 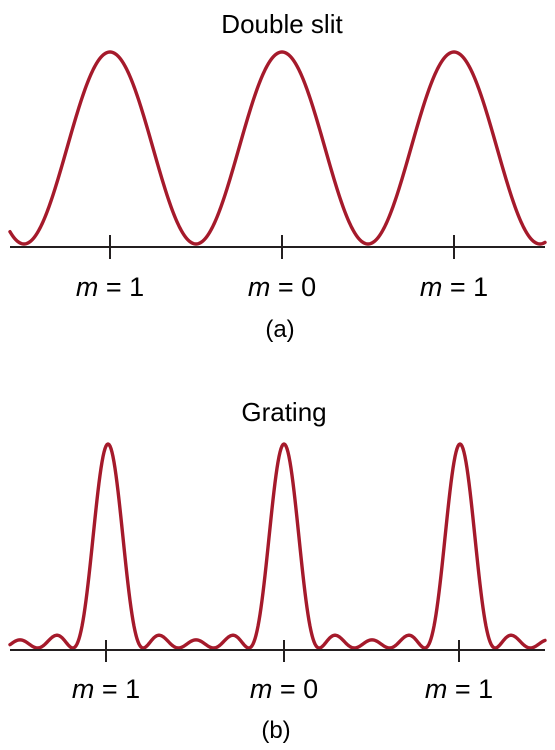 I want to click on panel-a-title: Double slit, so click(x=282, y=24).